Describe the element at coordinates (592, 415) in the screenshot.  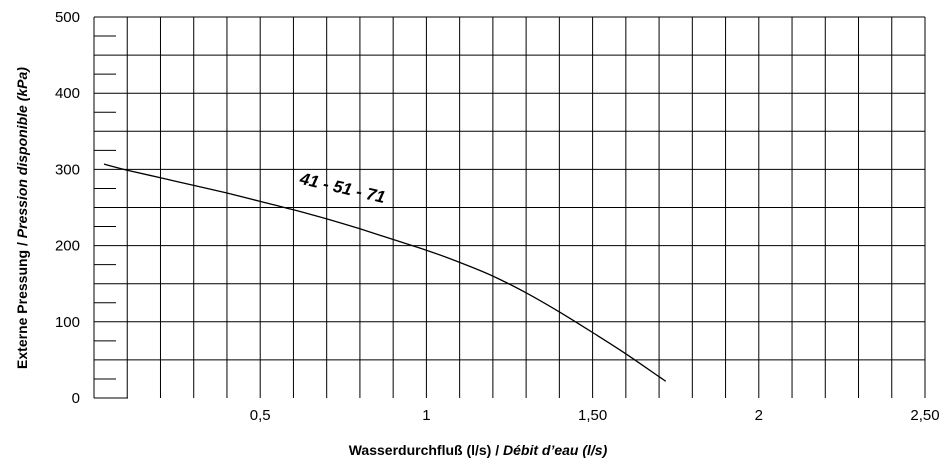
I see `x-tick-label: 1,50` at that location.